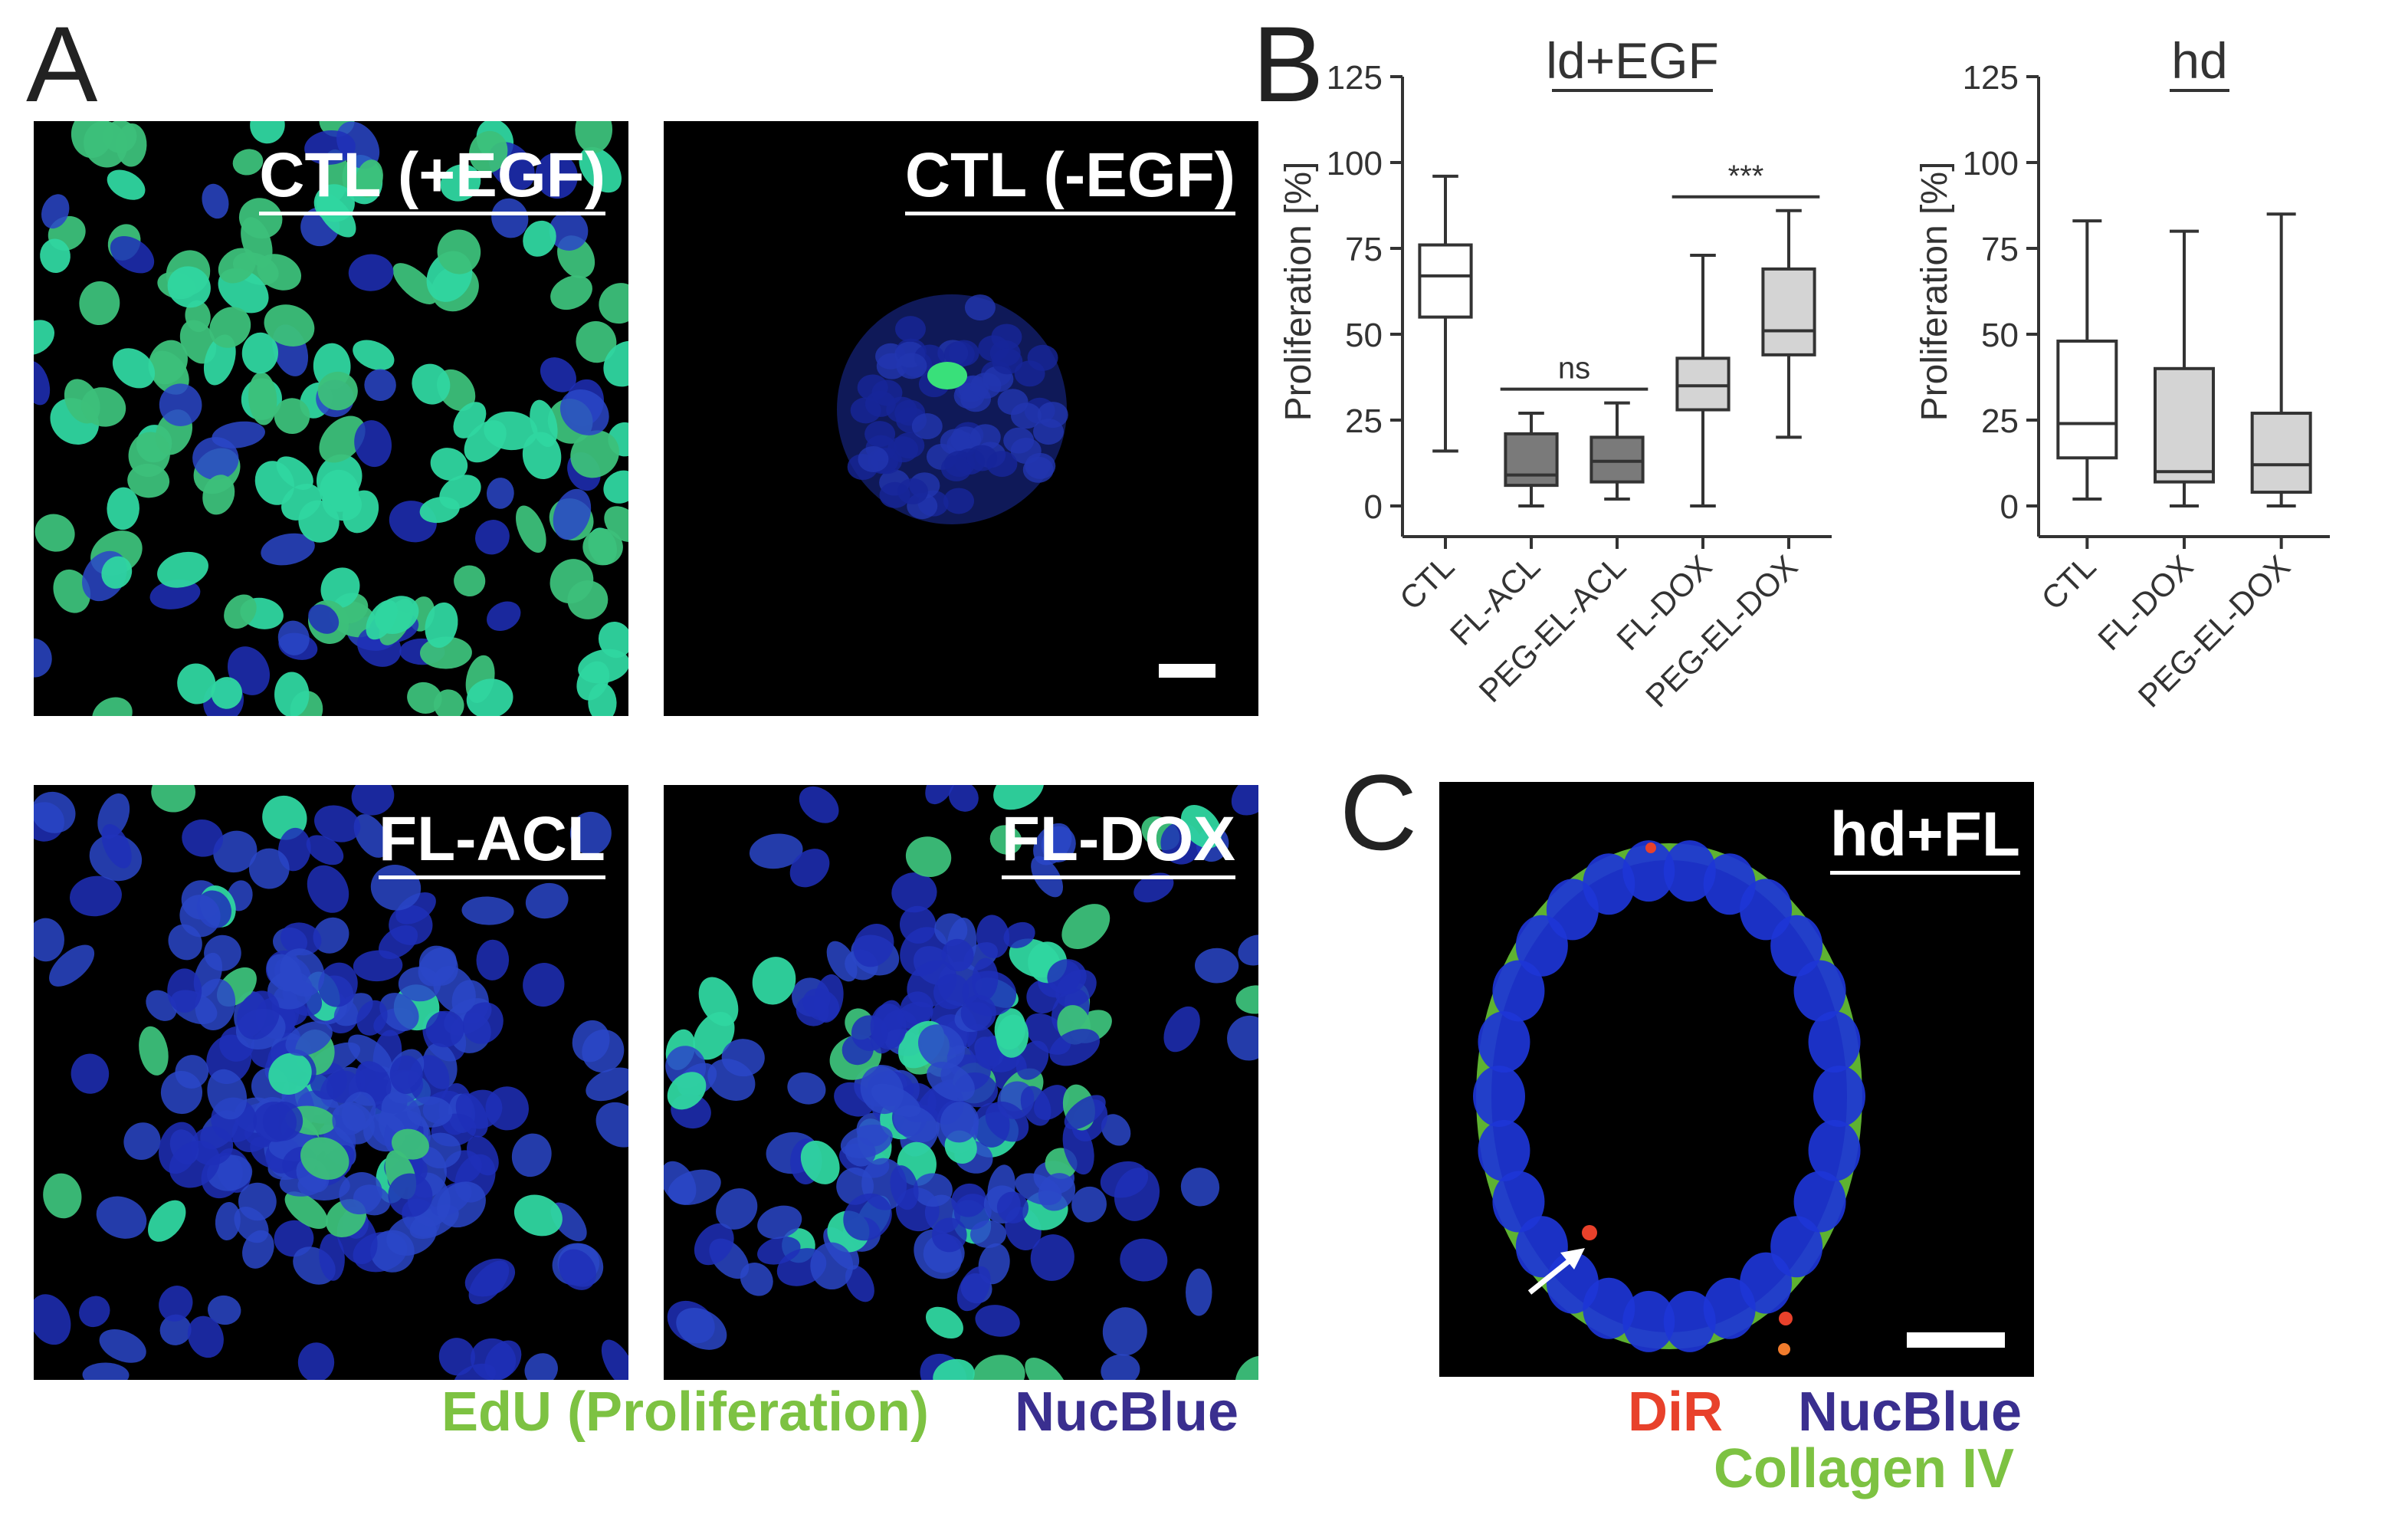 The width and height of the screenshot is (2408, 1524). Describe the element at coordinates (1379, 812) in the screenshot. I see `panel-c-letter: C` at that location.